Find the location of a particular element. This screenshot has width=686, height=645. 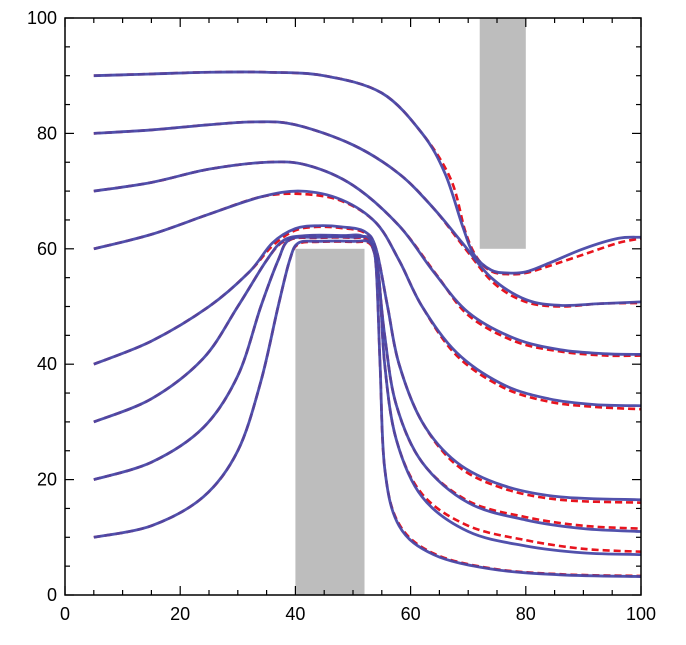

y-tick-labels: 0 20 40 60 80 100 is located at coordinates (42, 306).